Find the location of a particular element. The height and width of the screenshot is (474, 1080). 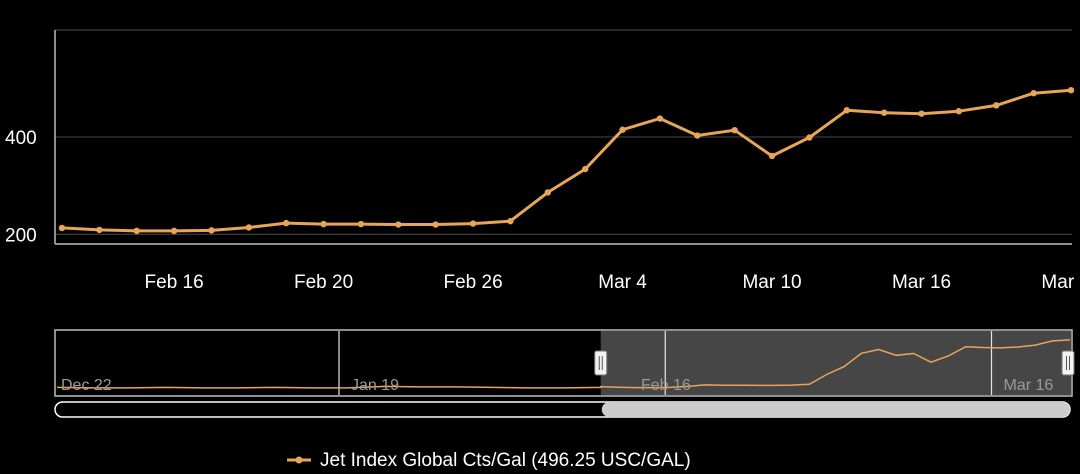

x-tick-label-mar-16: Mar 16 is located at coordinates (921, 282).